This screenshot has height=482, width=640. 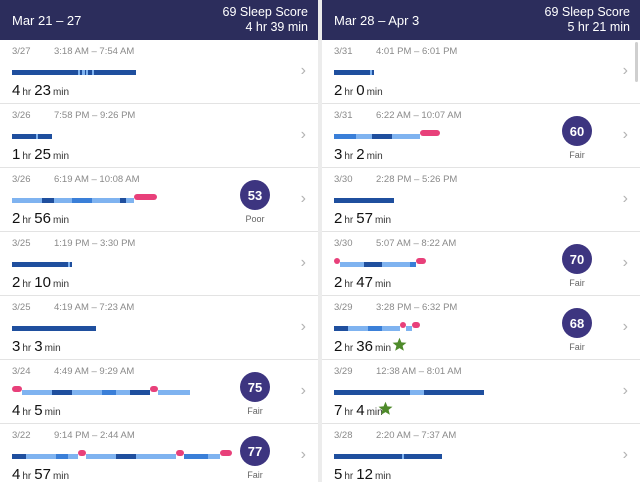 What do you see at coordinates (419, 371) in the screenshot?
I see `log-time-range: 12:38 AM – 8:01 AM` at bounding box center [419, 371].